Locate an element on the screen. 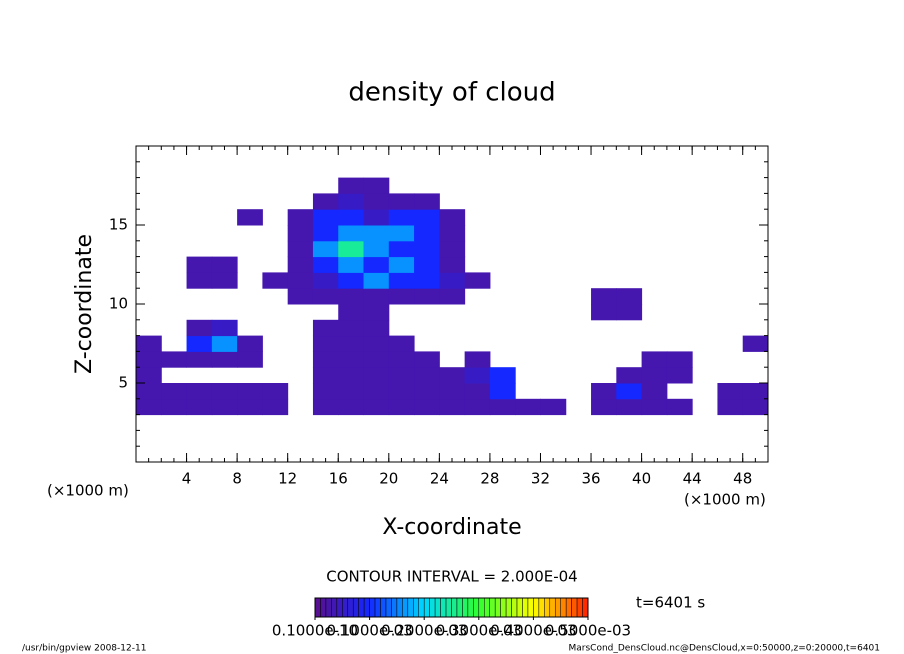  x-tick-label: 48 is located at coordinates (742, 479).